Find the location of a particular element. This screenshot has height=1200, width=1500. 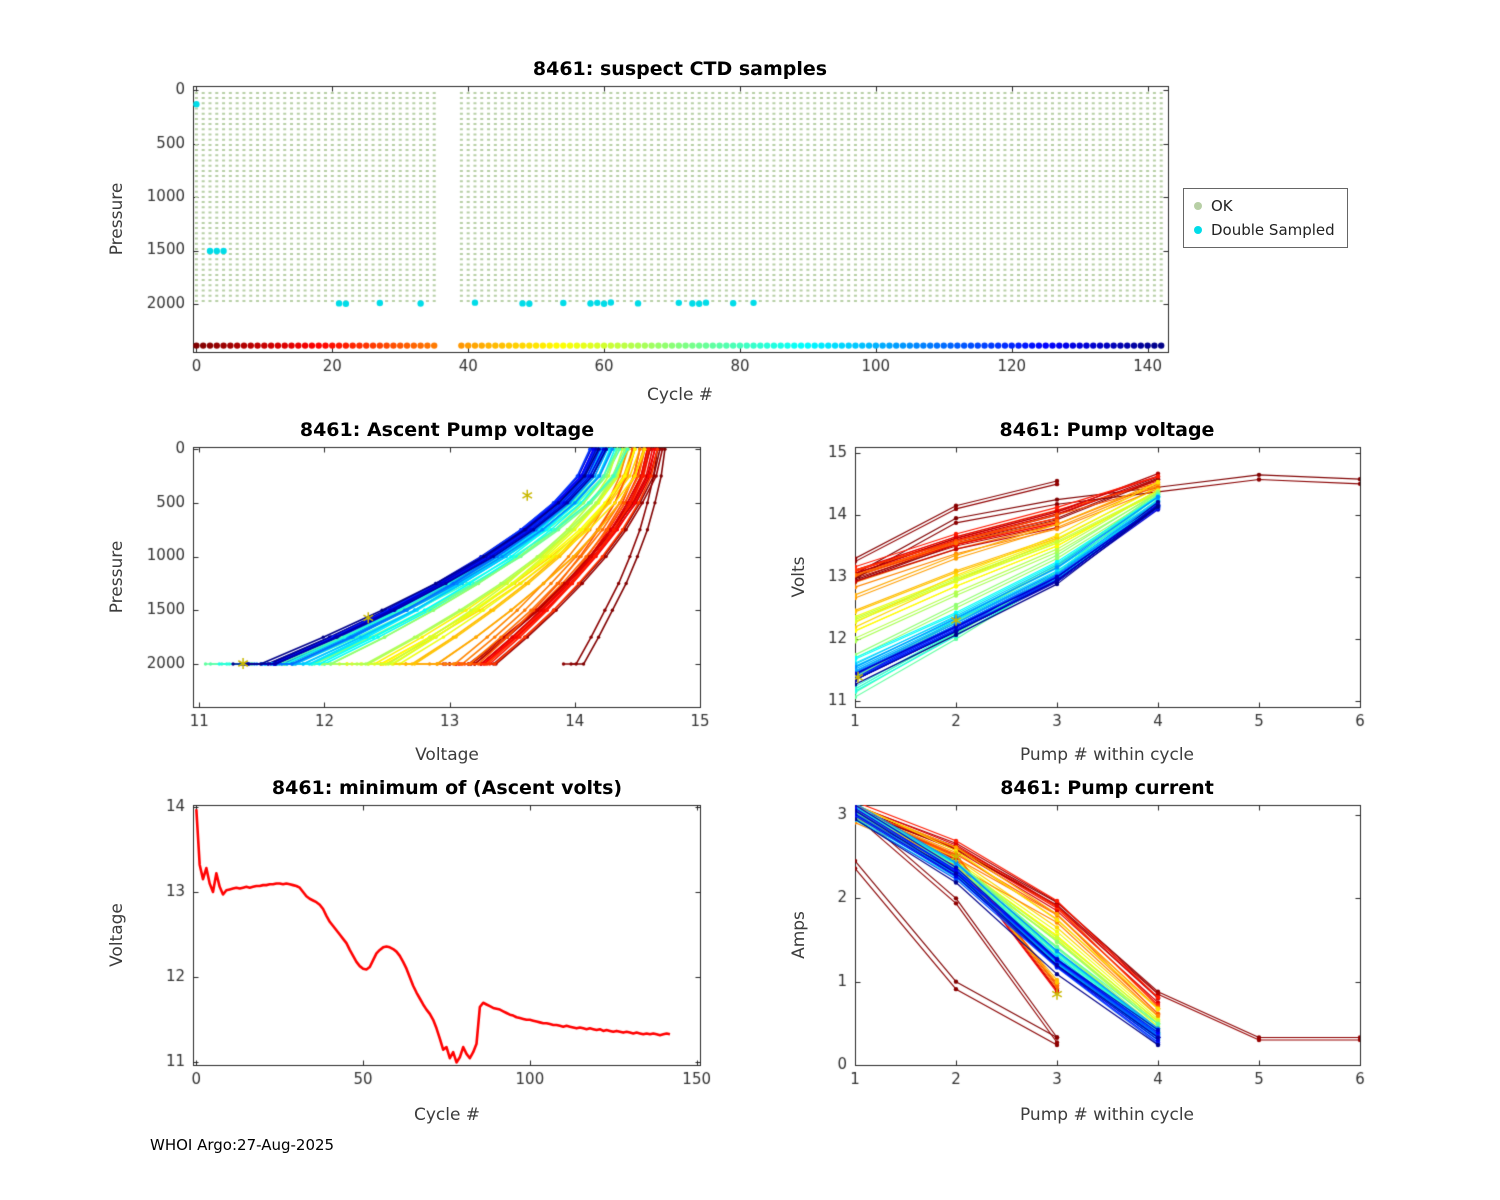

legend-item-ok: OK is located at coordinates (1264, 206).